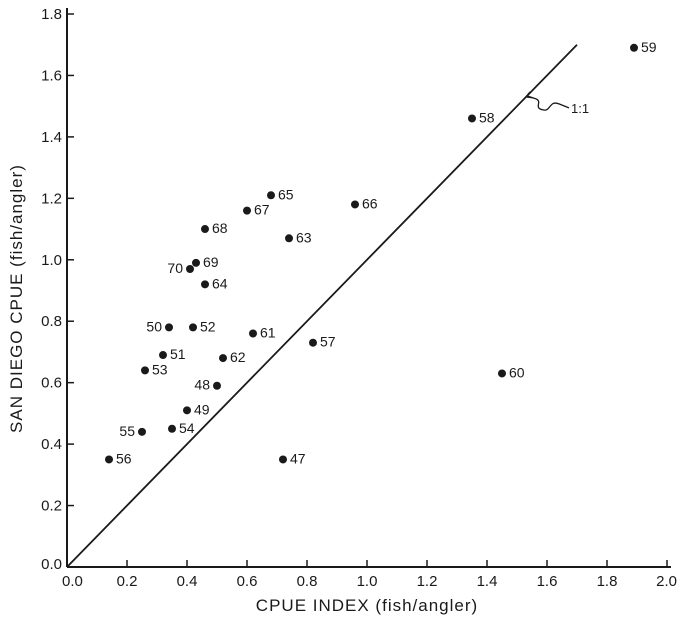  Describe the element at coordinates (51, 506) in the screenshot. I see `y-tick-label: 0.2` at that location.